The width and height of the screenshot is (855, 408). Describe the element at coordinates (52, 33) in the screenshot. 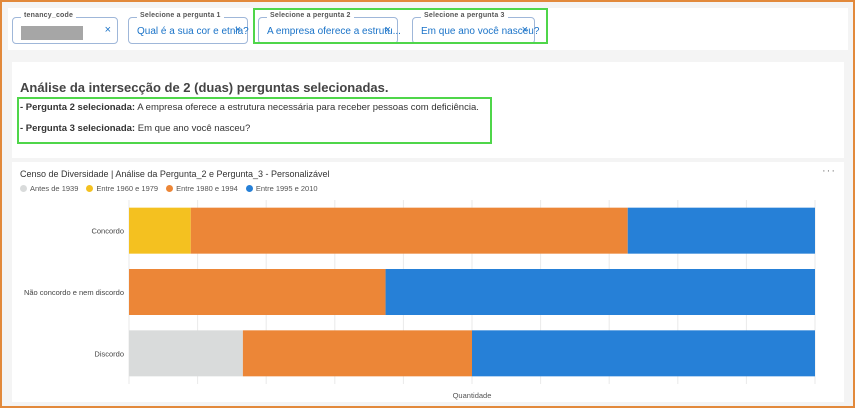

I see `redacted-value` at that location.